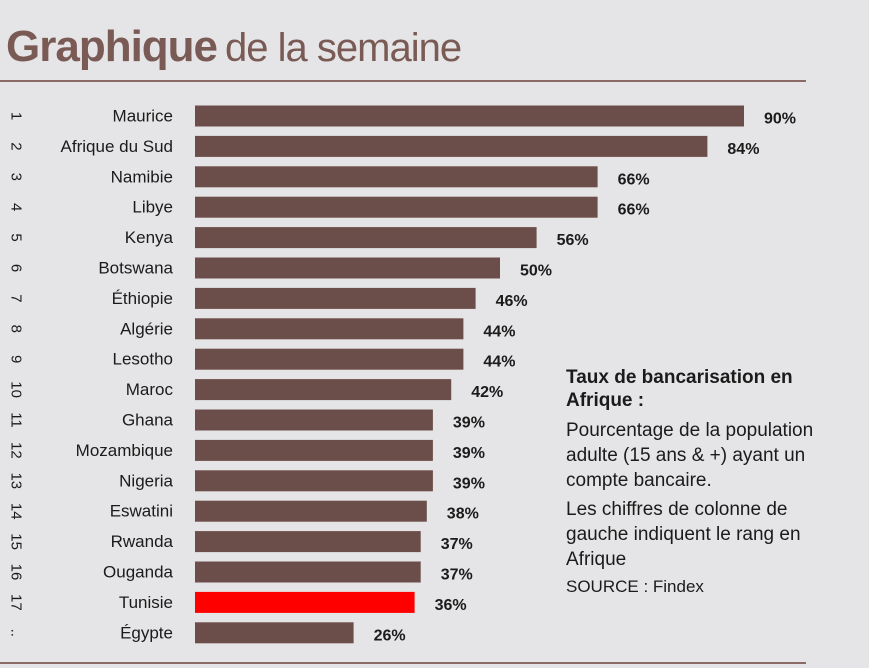  Describe the element at coordinates (403, 663) in the screenshot. I see `bottom-rule` at that location.